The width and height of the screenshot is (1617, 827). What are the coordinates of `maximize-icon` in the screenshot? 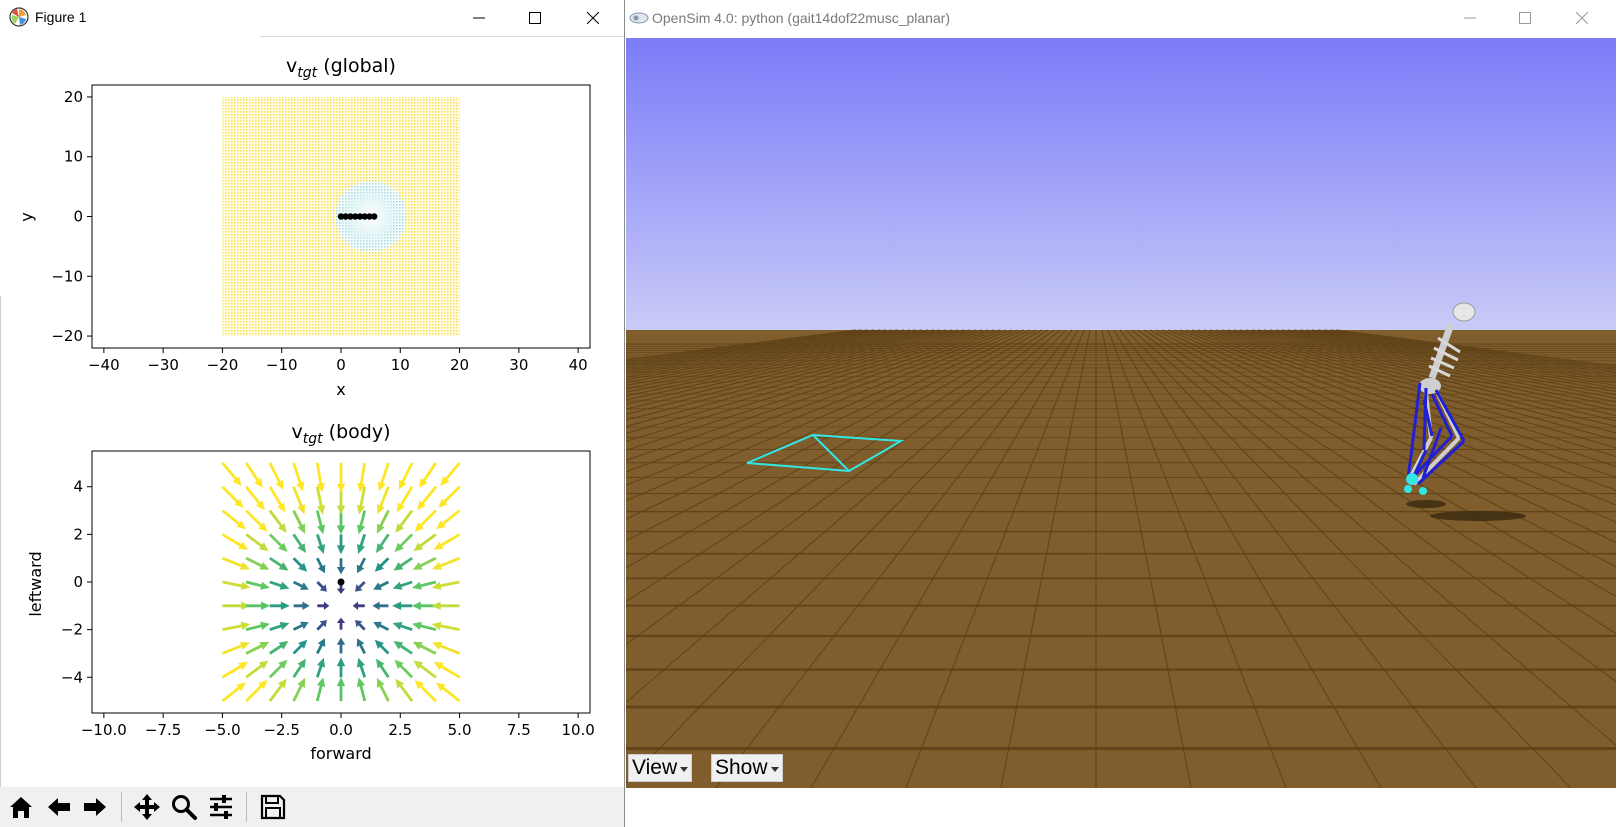 It's located at (535, 18).